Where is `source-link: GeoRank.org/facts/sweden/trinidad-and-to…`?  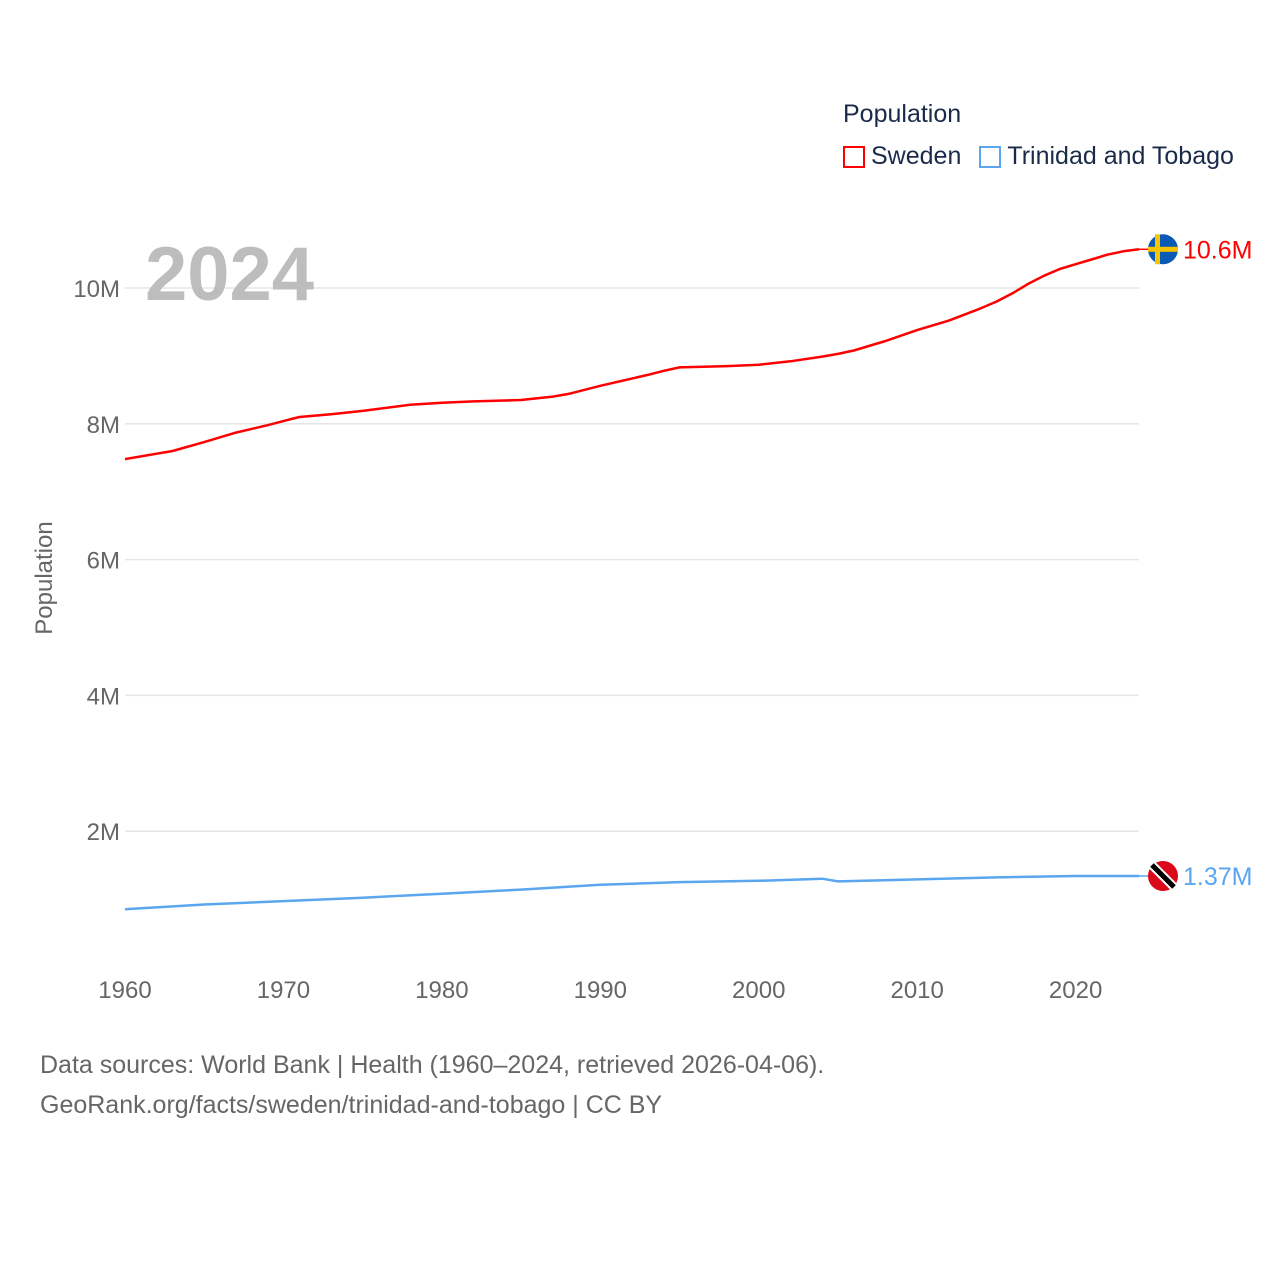 source-link: GeoRank.org/facts/sweden/trinidad-and-to… is located at coordinates (351, 1105).